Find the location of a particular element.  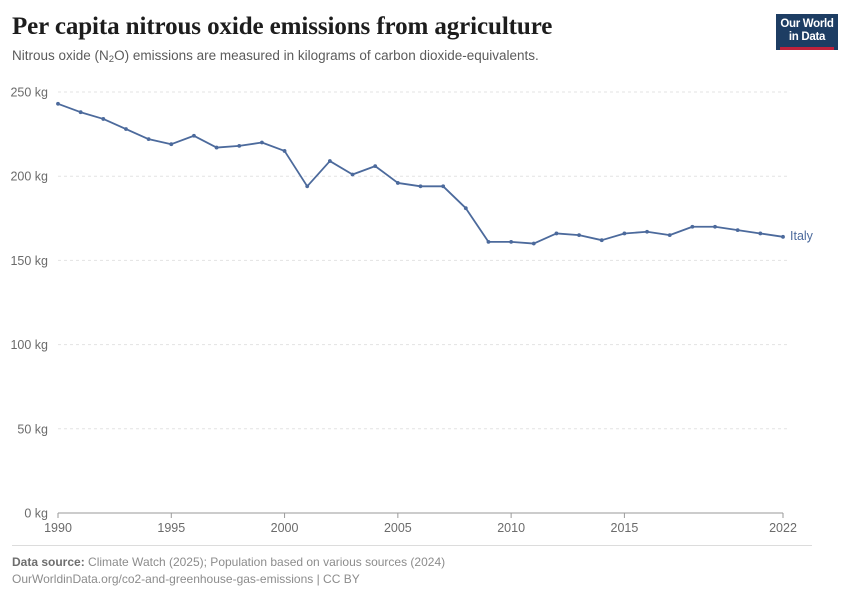

owid-logo: Our World in Data is located at coordinates (807, 32).